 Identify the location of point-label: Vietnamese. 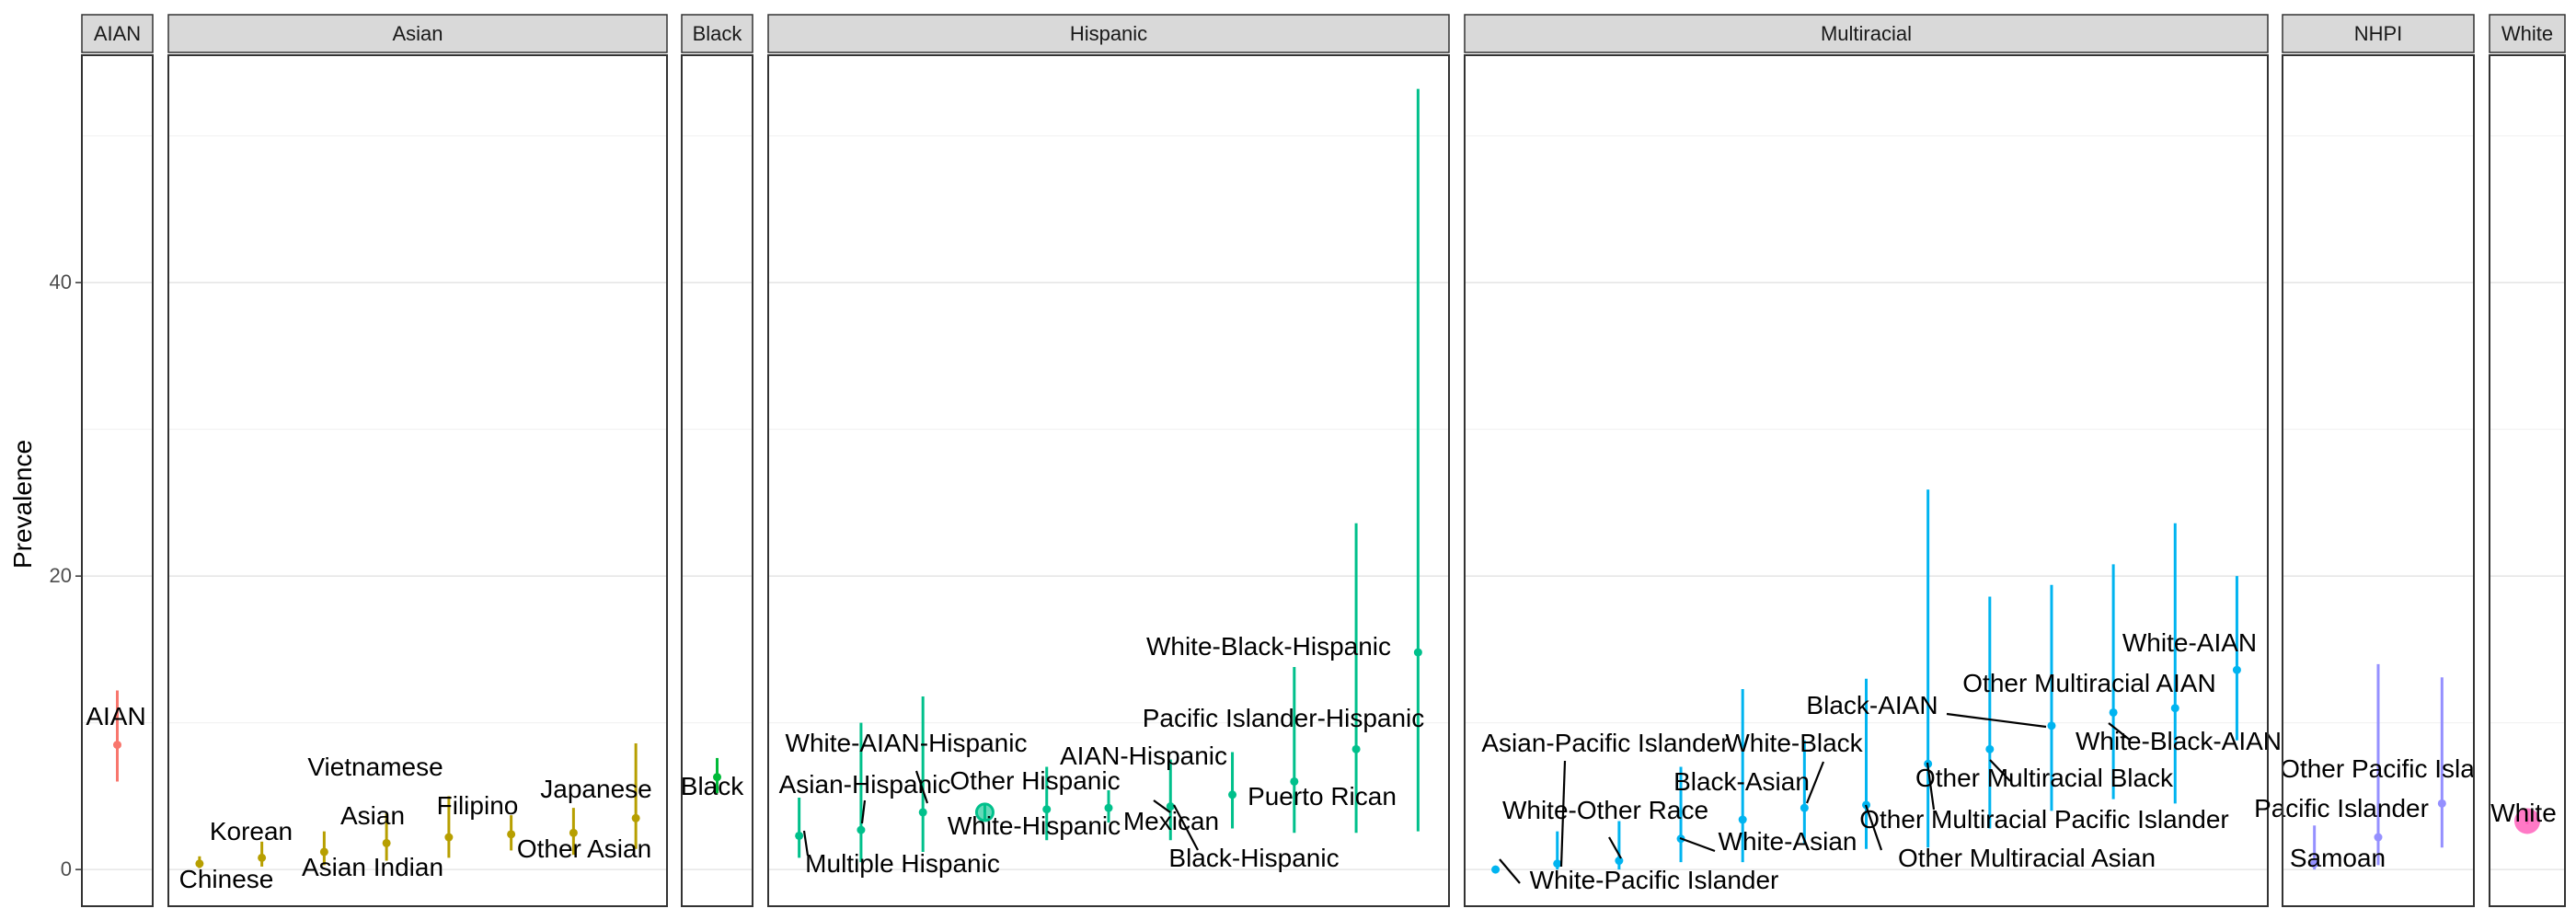
(375, 767).